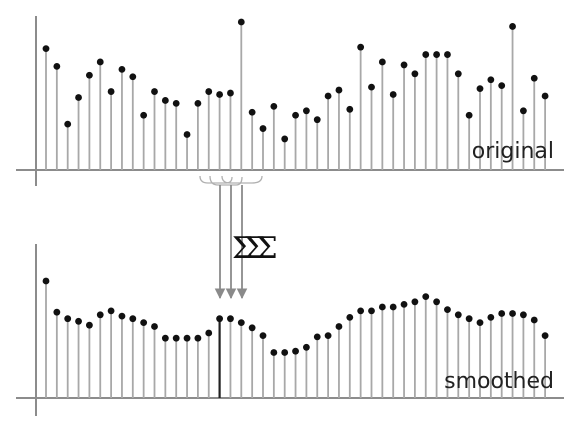  What do you see at coordinates (499, 381) in the screenshot?
I see `smoothed-label: smoothed` at bounding box center [499, 381].